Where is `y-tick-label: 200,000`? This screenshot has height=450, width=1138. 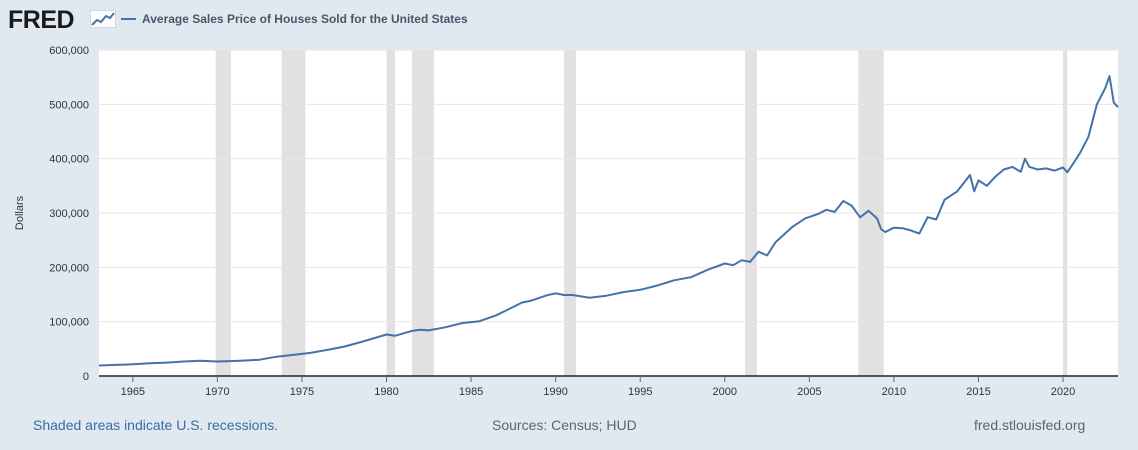
y-tick-label: 200,000 is located at coordinates (69, 268).